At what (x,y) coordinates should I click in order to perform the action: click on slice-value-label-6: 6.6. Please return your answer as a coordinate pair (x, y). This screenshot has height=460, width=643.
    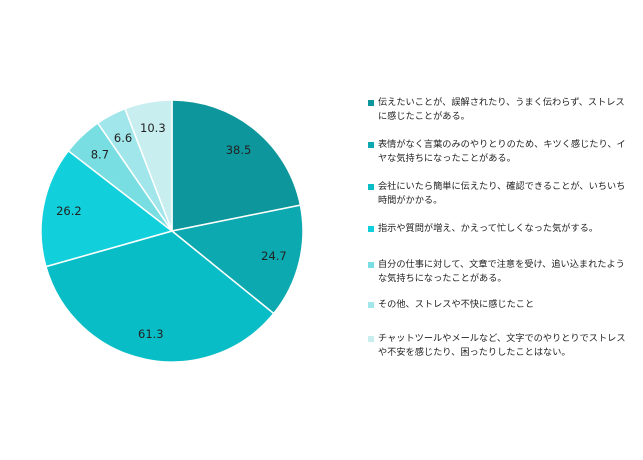
    Looking at the image, I should click on (123, 138).